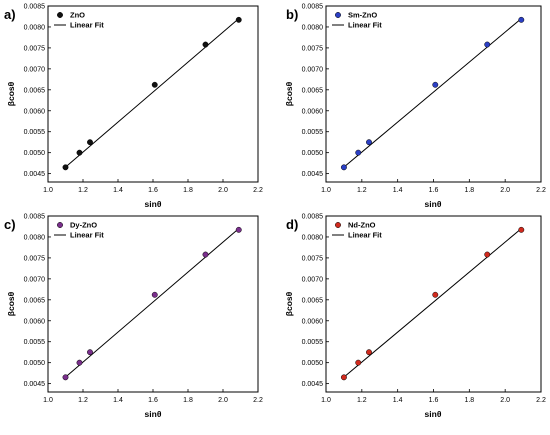 This screenshot has width=550, height=435. I want to click on panel-b-y-tick-label: 0.0085, so click(313, 7).